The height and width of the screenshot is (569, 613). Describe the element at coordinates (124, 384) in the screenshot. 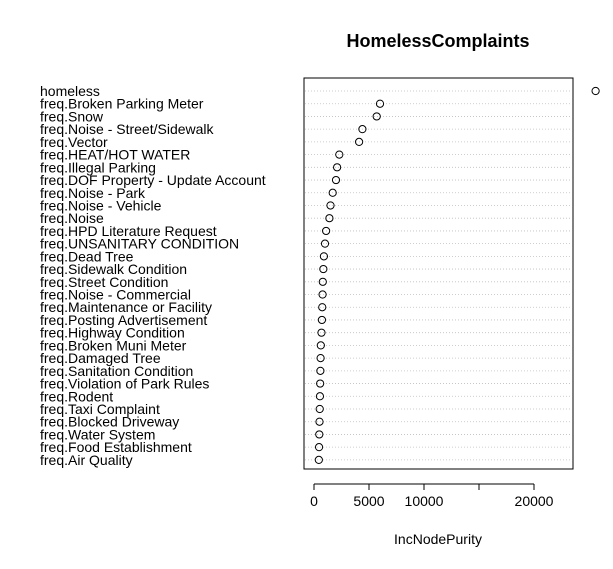

I see `category-label: freq.Violation of Park Rules` at that location.